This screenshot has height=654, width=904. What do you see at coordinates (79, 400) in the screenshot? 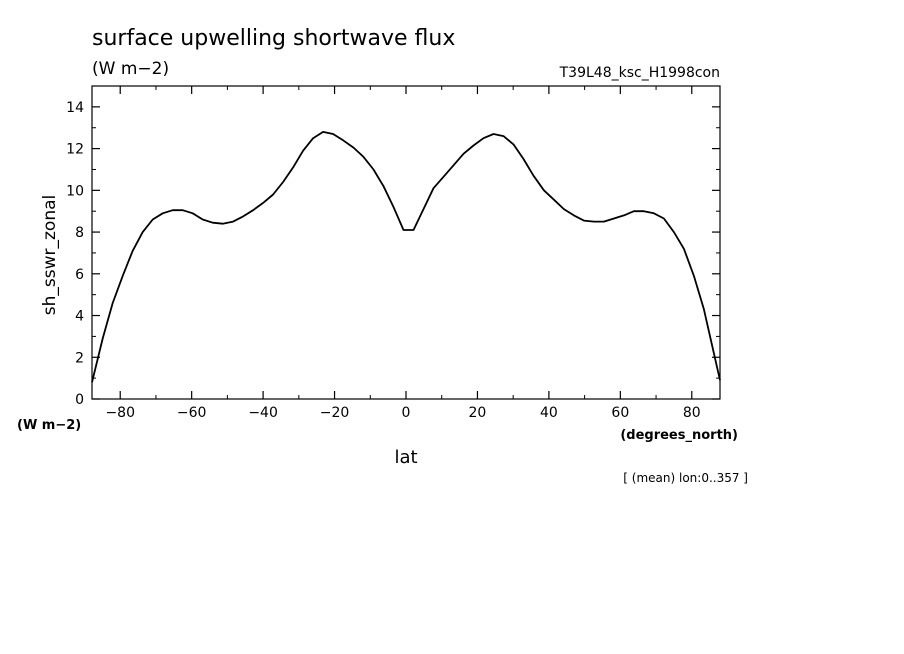
I see `y-tick-label: 0` at bounding box center [79, 400].